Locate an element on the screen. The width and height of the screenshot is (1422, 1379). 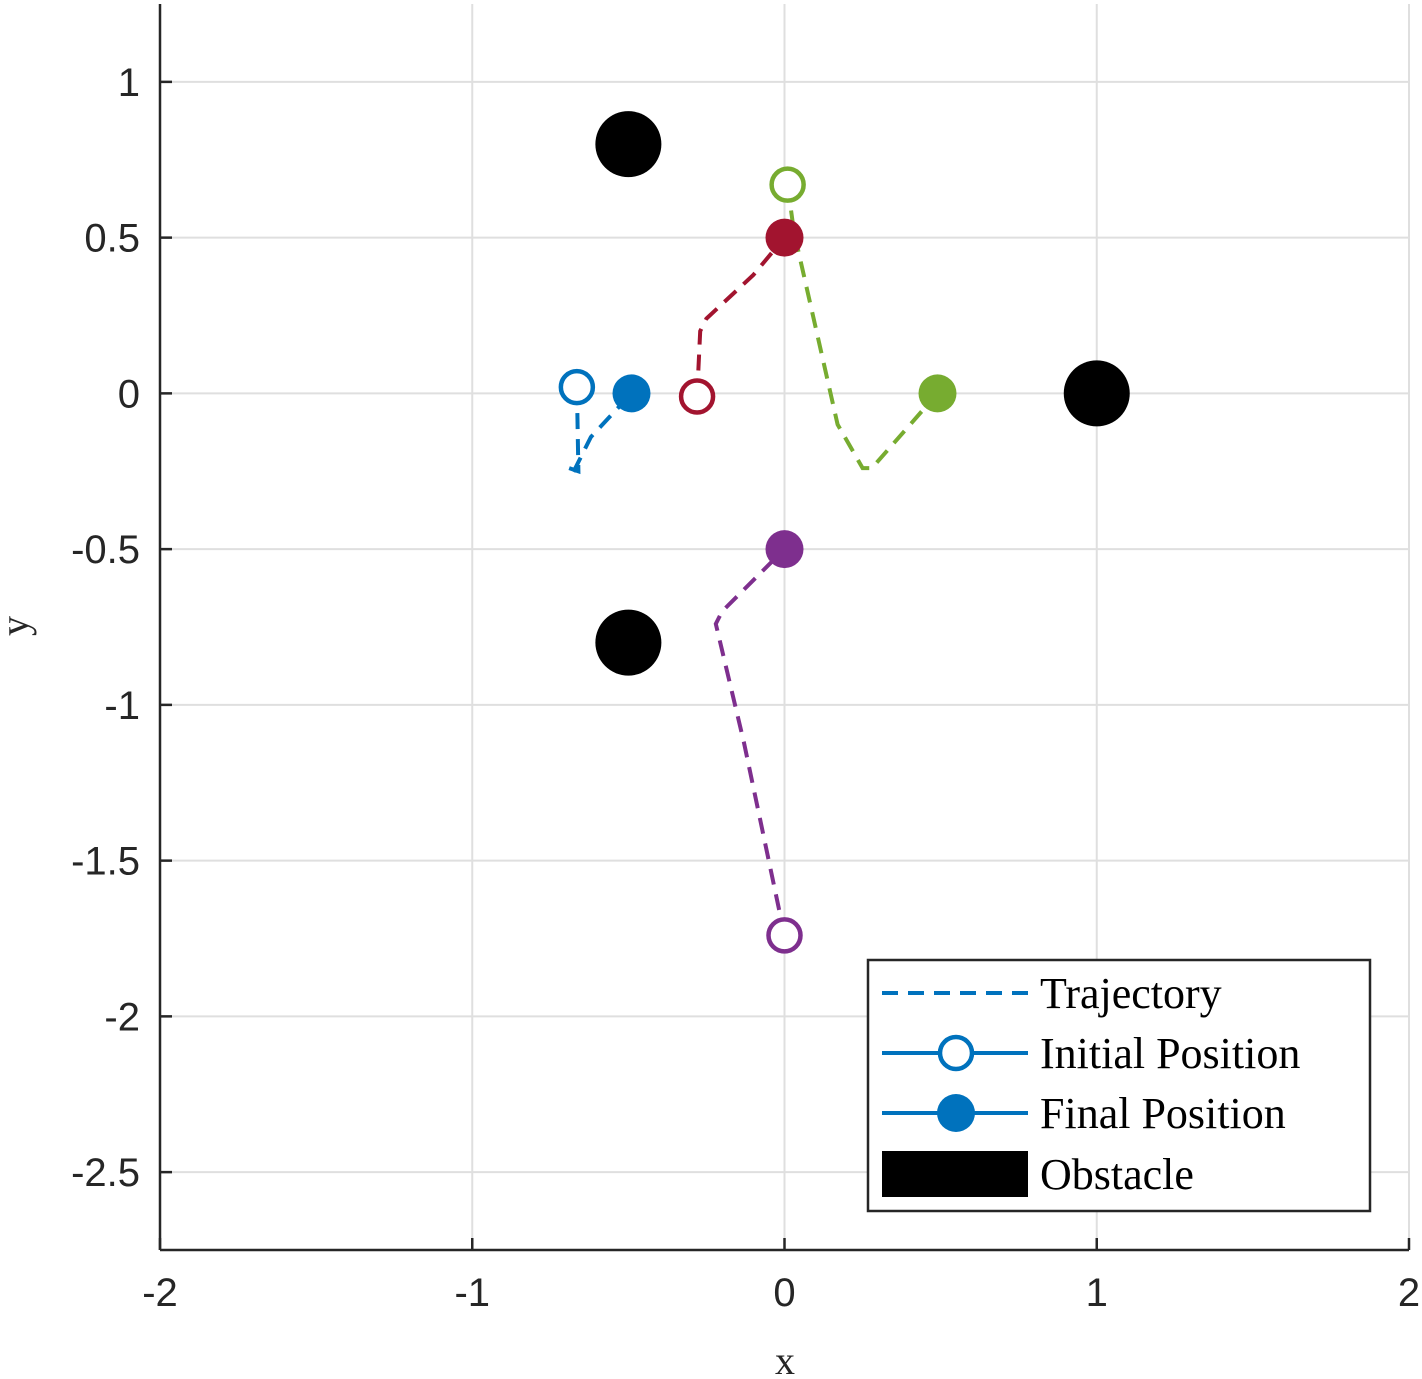
legend-initial-marker-swatch is located at coordinates (956, 1053).